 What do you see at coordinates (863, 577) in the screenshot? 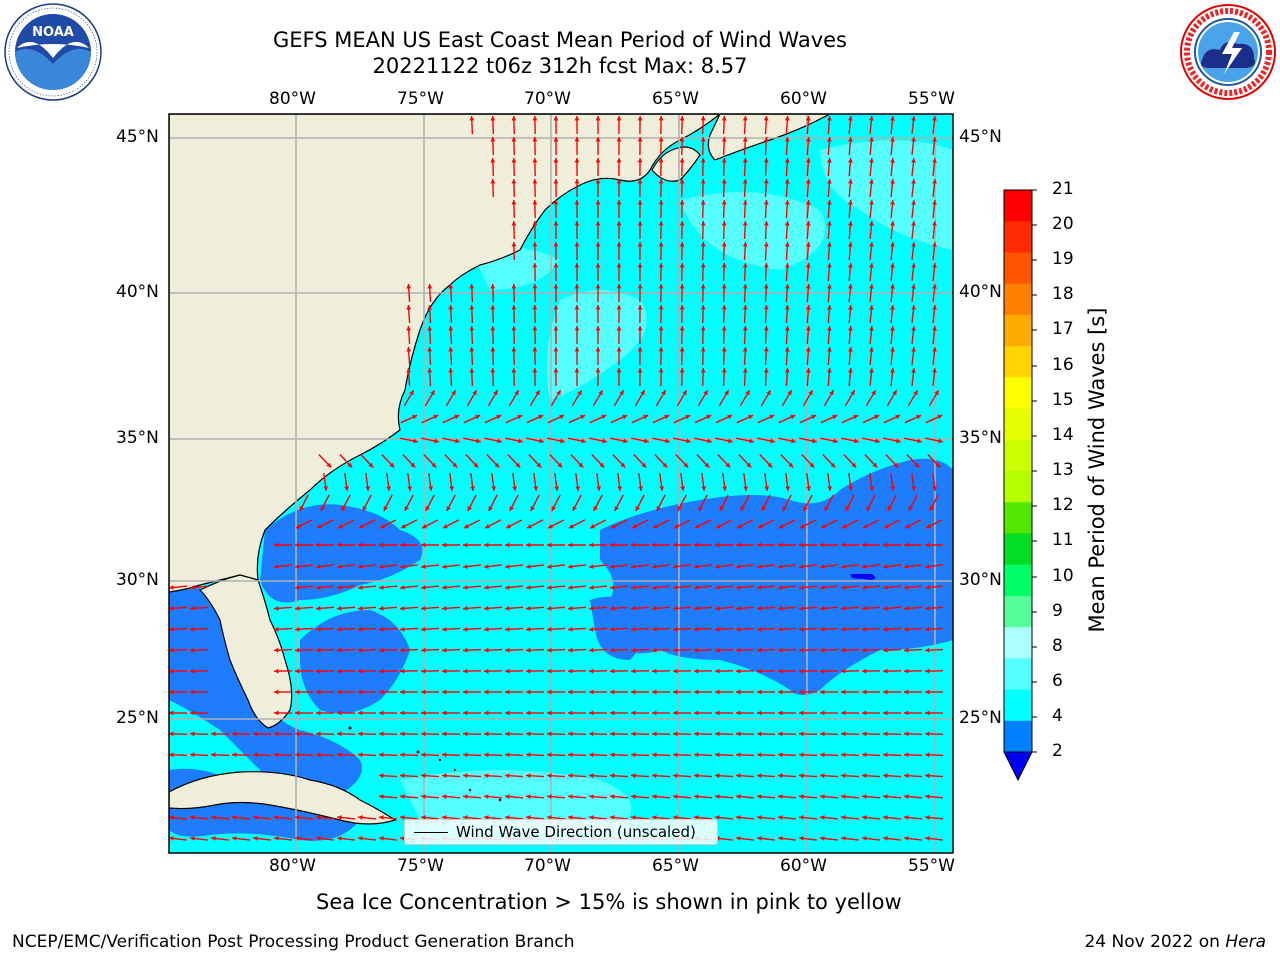
I see `extend-blue-patch` at bounding box center [863, 577].